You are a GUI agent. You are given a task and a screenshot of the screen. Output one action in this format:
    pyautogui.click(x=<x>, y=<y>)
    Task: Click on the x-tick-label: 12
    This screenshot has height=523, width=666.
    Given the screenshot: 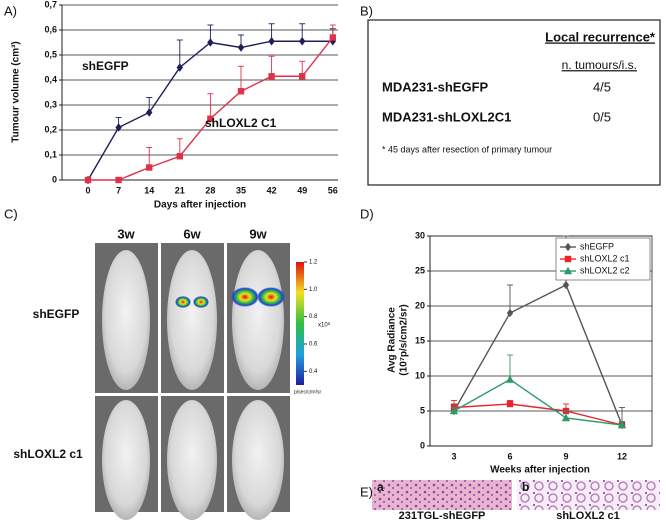 What is the action you would take?
    pyautogui.click(x=622, y=456)
    